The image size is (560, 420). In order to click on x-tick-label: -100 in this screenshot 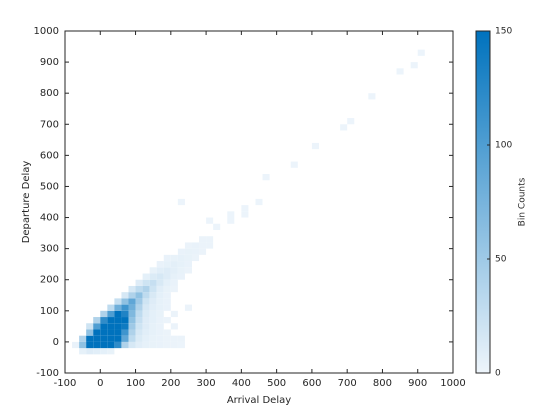, I will do `click(65, 383)`.